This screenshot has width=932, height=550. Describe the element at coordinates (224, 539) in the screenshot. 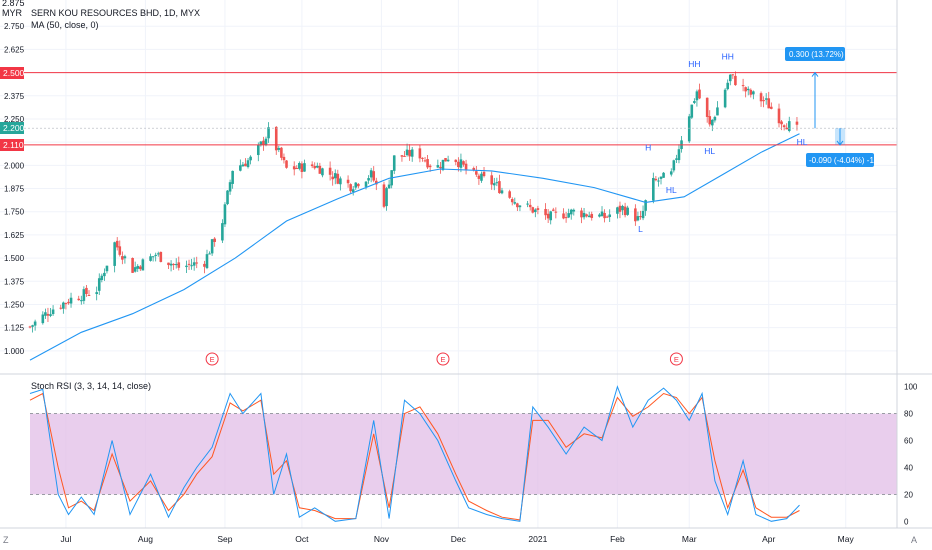

I see `x-tick-label: Sep` at that location.